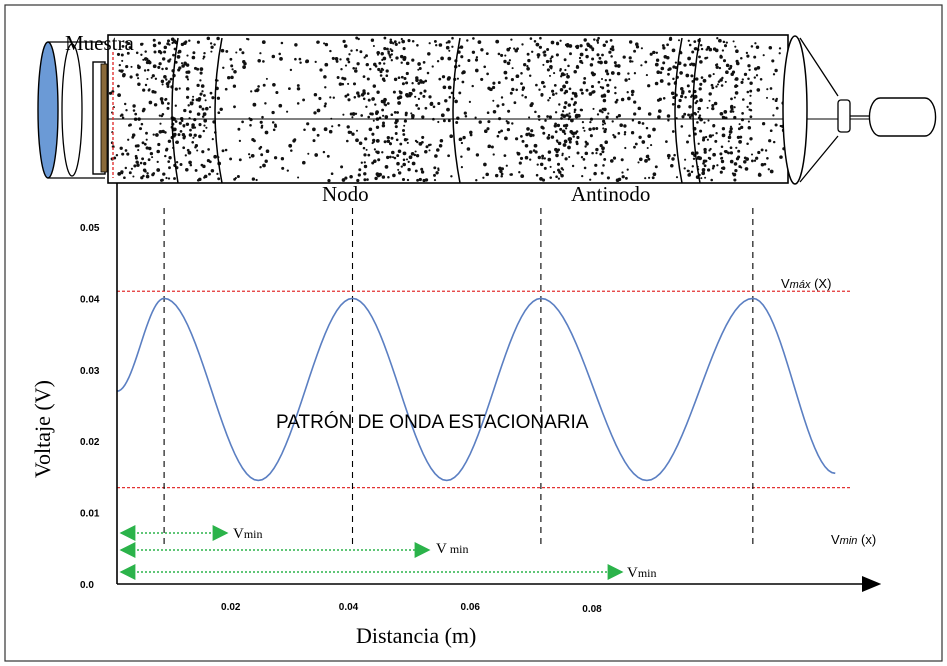 The height and width of the screenshot is (666, 947). Describe the element at coordinates (416, 635) in the screenshot. I see `x-axis-title: Distancia (m)` at that location.